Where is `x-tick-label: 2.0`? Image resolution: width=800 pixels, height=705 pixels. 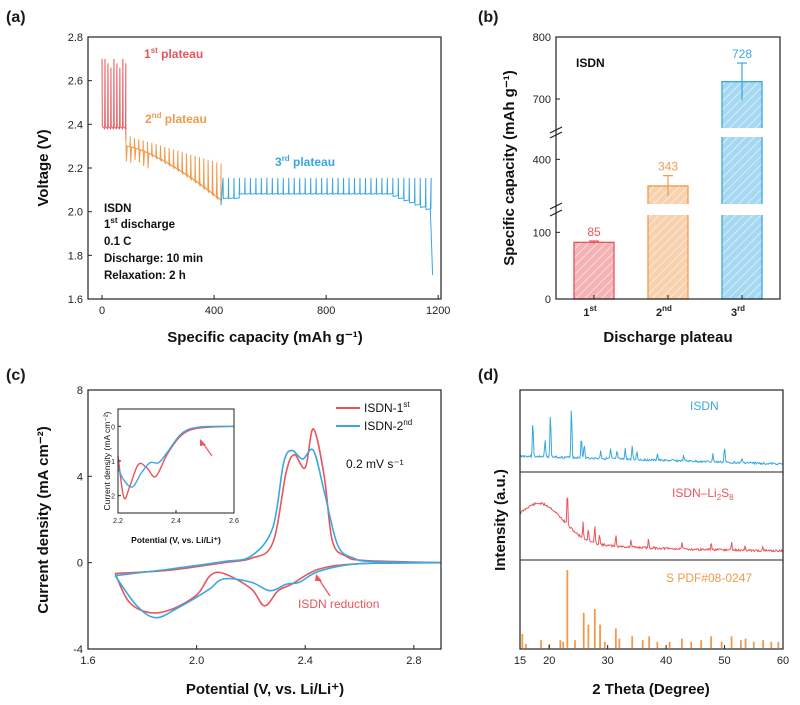
x-tick-label: 2.0 is located at coordinates (196, 661).